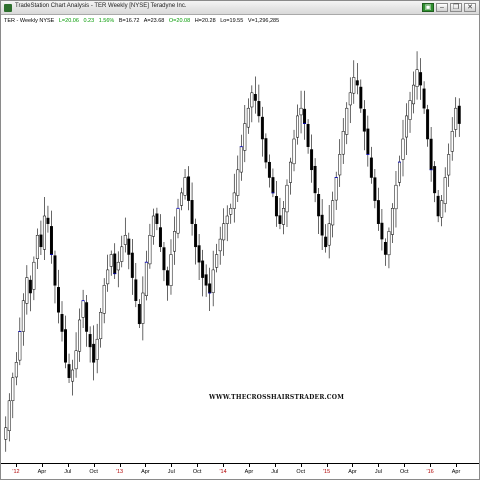  What do you see at coordinates (223, 472) in the screenshot?
I see `time-axis-label: '14` at bounding box center [223, 472].